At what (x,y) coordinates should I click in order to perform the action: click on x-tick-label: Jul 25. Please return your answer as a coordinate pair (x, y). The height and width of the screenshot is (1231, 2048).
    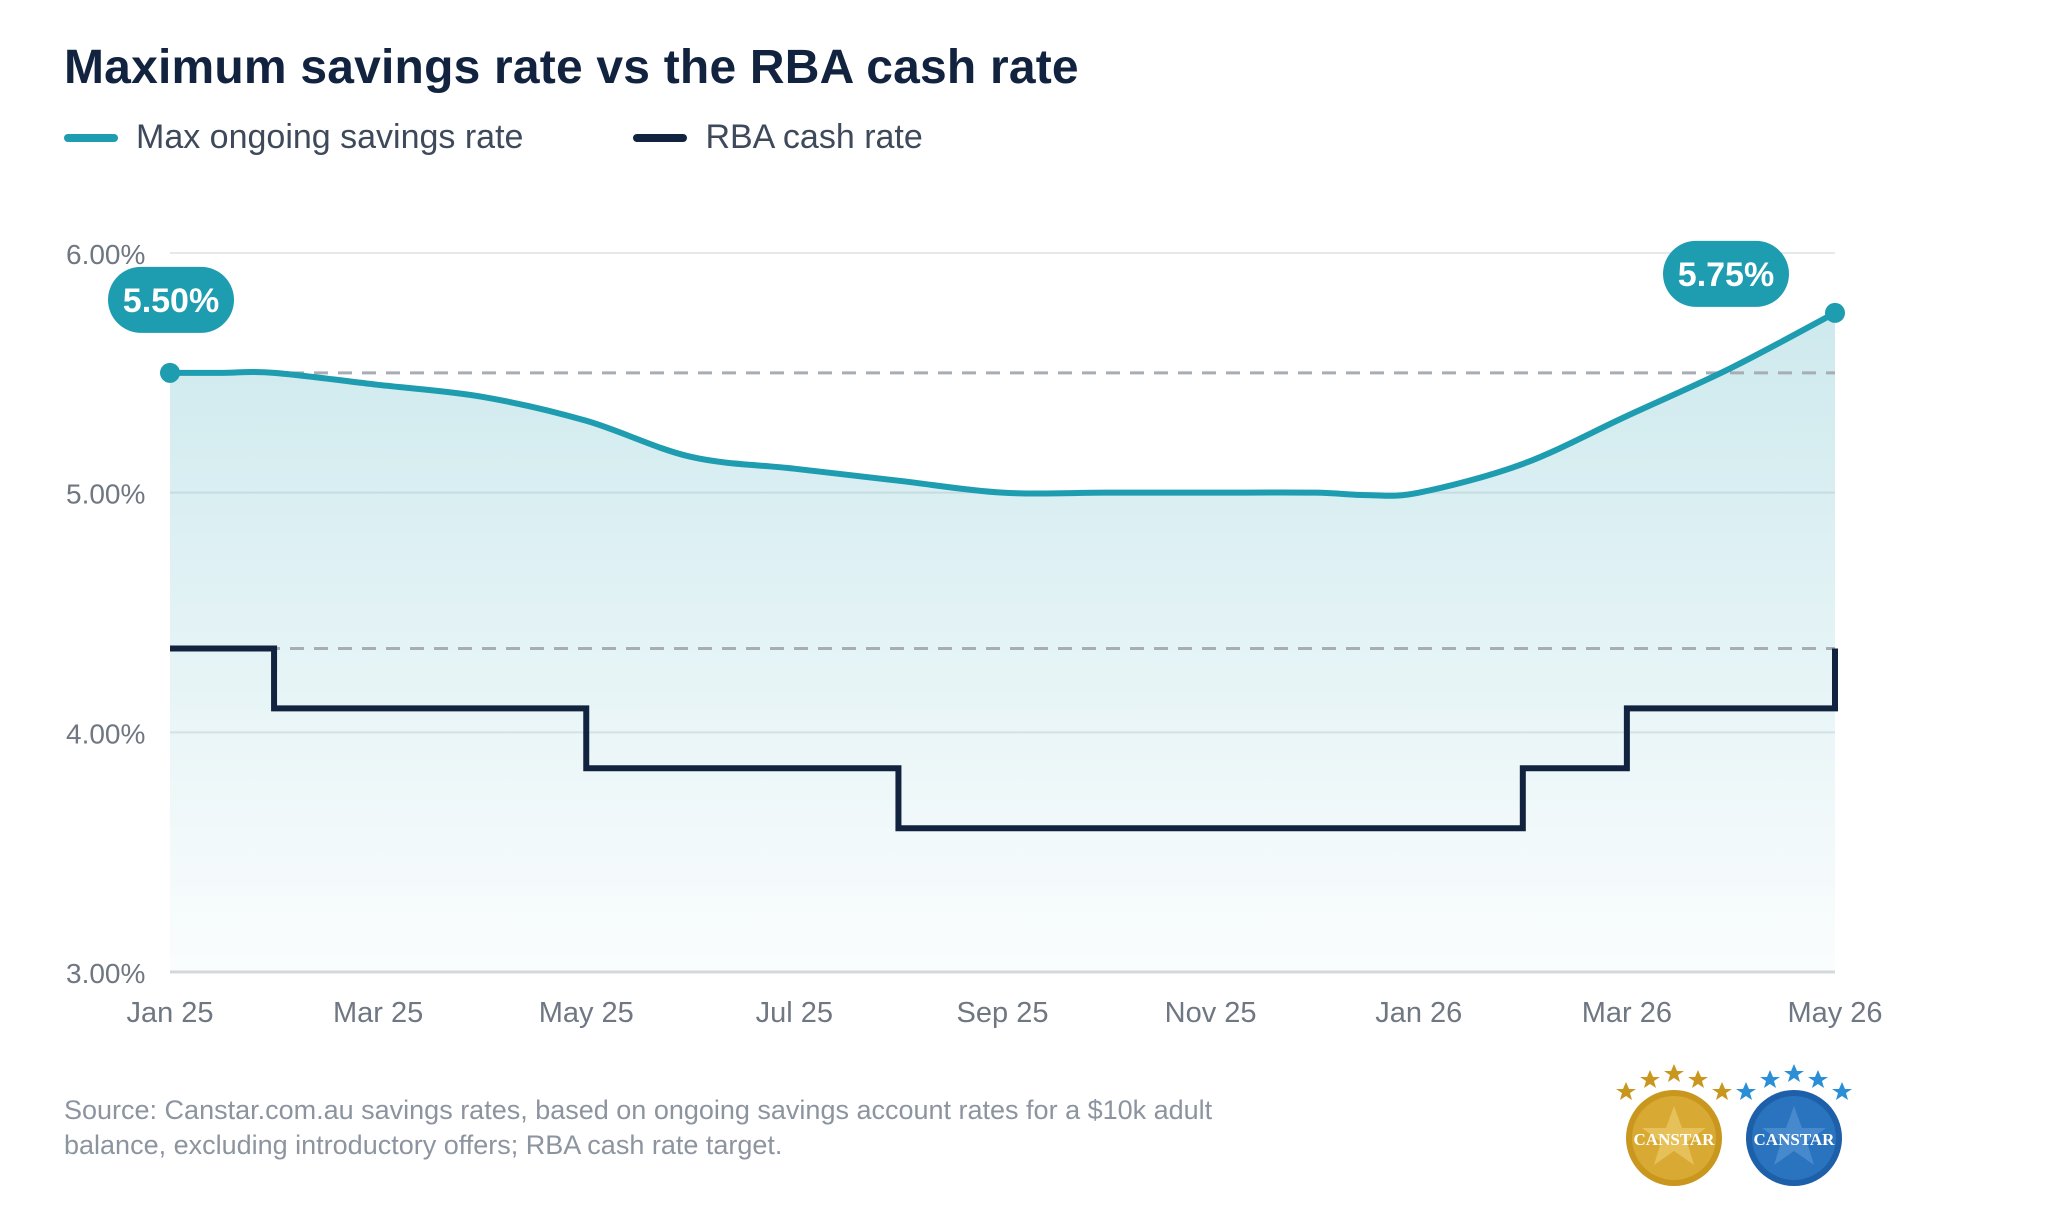
    Looking at the image, I should click on (794, 1013).